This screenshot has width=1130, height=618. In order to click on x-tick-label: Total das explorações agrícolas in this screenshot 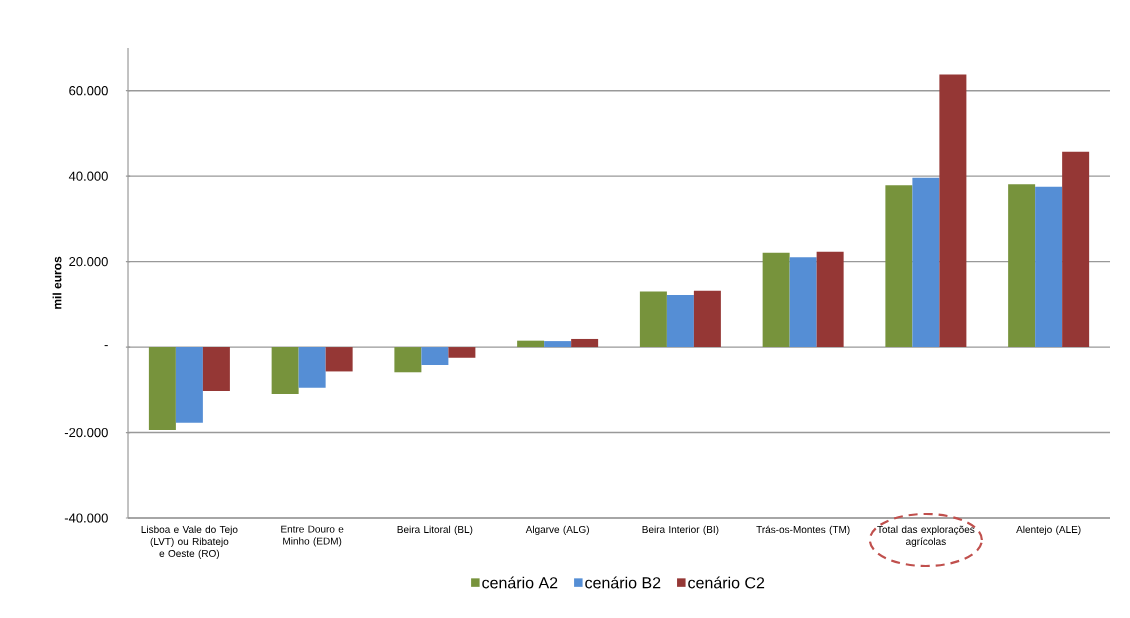, I will do `click(926, 536)`.